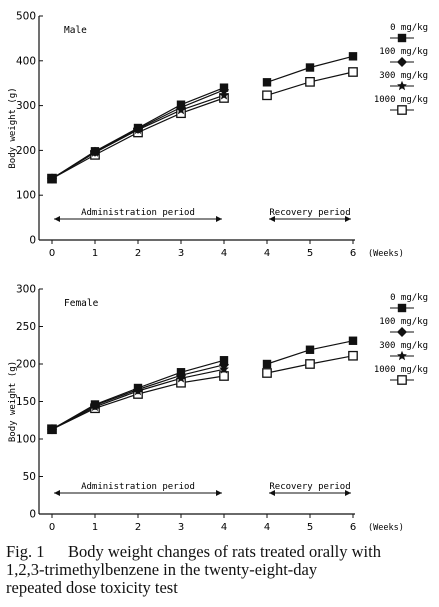  Describe the element at coordinates (386, 528) in the screenshot. I see `female-x-axis-label: (Weeks)` at that location.